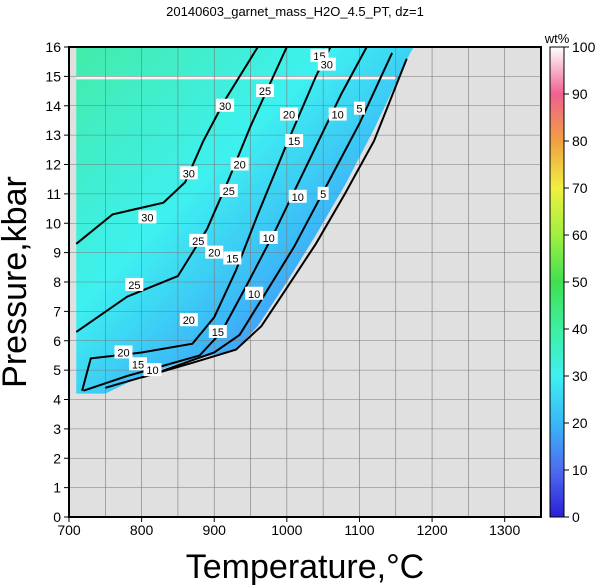  Describe the element at coordinates (53, 223) in the screenshot. I see `y-tick-label: 10` at that location.